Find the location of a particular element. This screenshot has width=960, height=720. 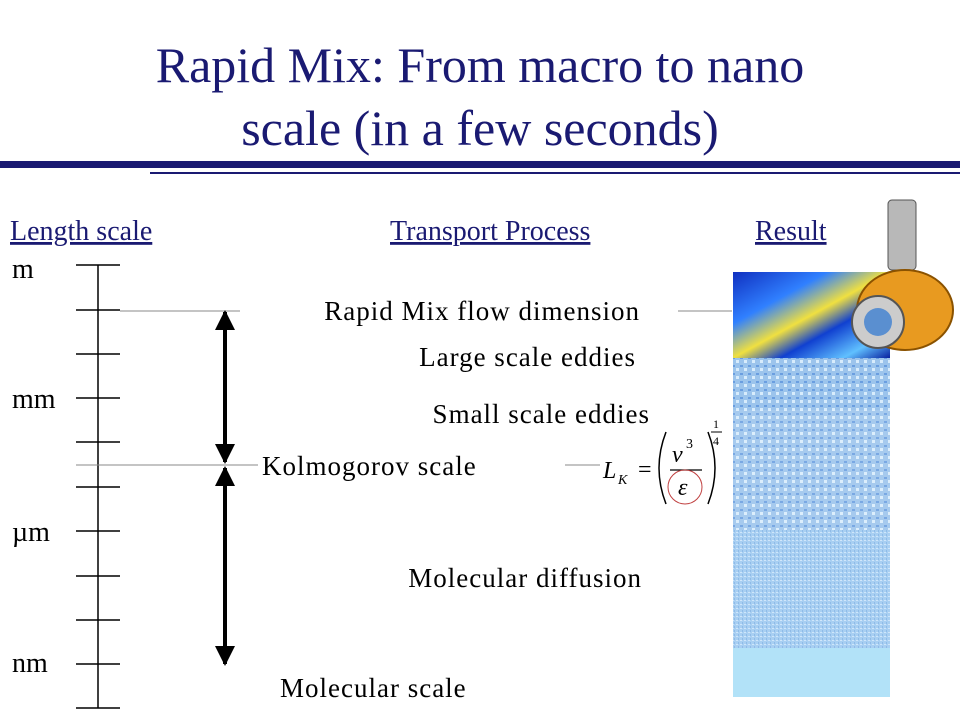

column-header: Transport Process is located at coordinates (490, 231).